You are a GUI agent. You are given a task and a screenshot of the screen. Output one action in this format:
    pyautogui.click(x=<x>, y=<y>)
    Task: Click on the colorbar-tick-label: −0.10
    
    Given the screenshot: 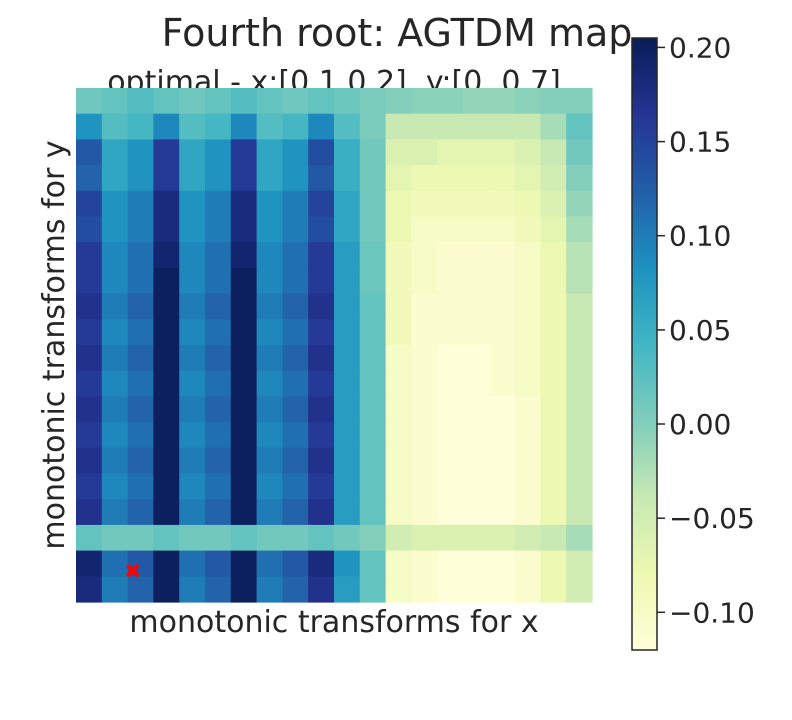 What is the action you would take?
    pyautogui.click(x=712, y=612)
    